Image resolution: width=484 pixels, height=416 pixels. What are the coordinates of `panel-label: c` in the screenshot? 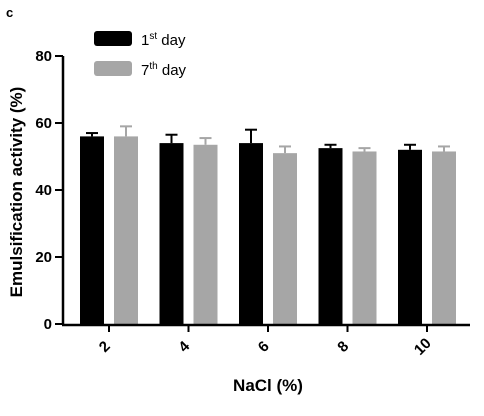 It's located at (9, 12).